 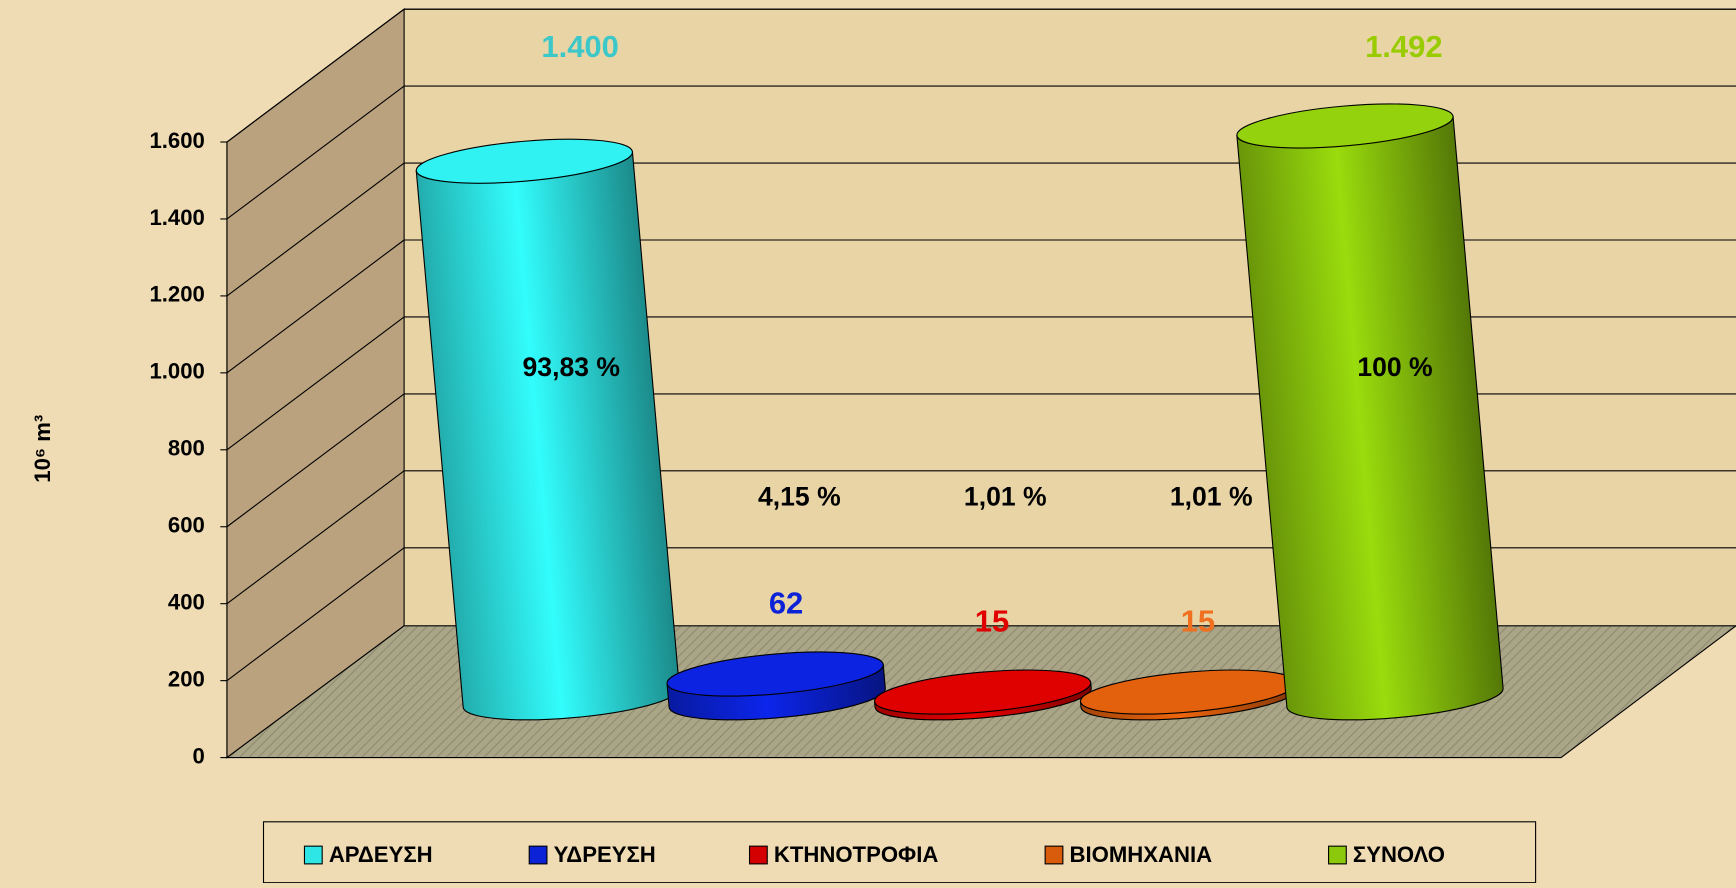 What do you see at coordinates (580, 46) in the screenshot?
I see `value-label: 1.400` at bounding box center [580, 46].